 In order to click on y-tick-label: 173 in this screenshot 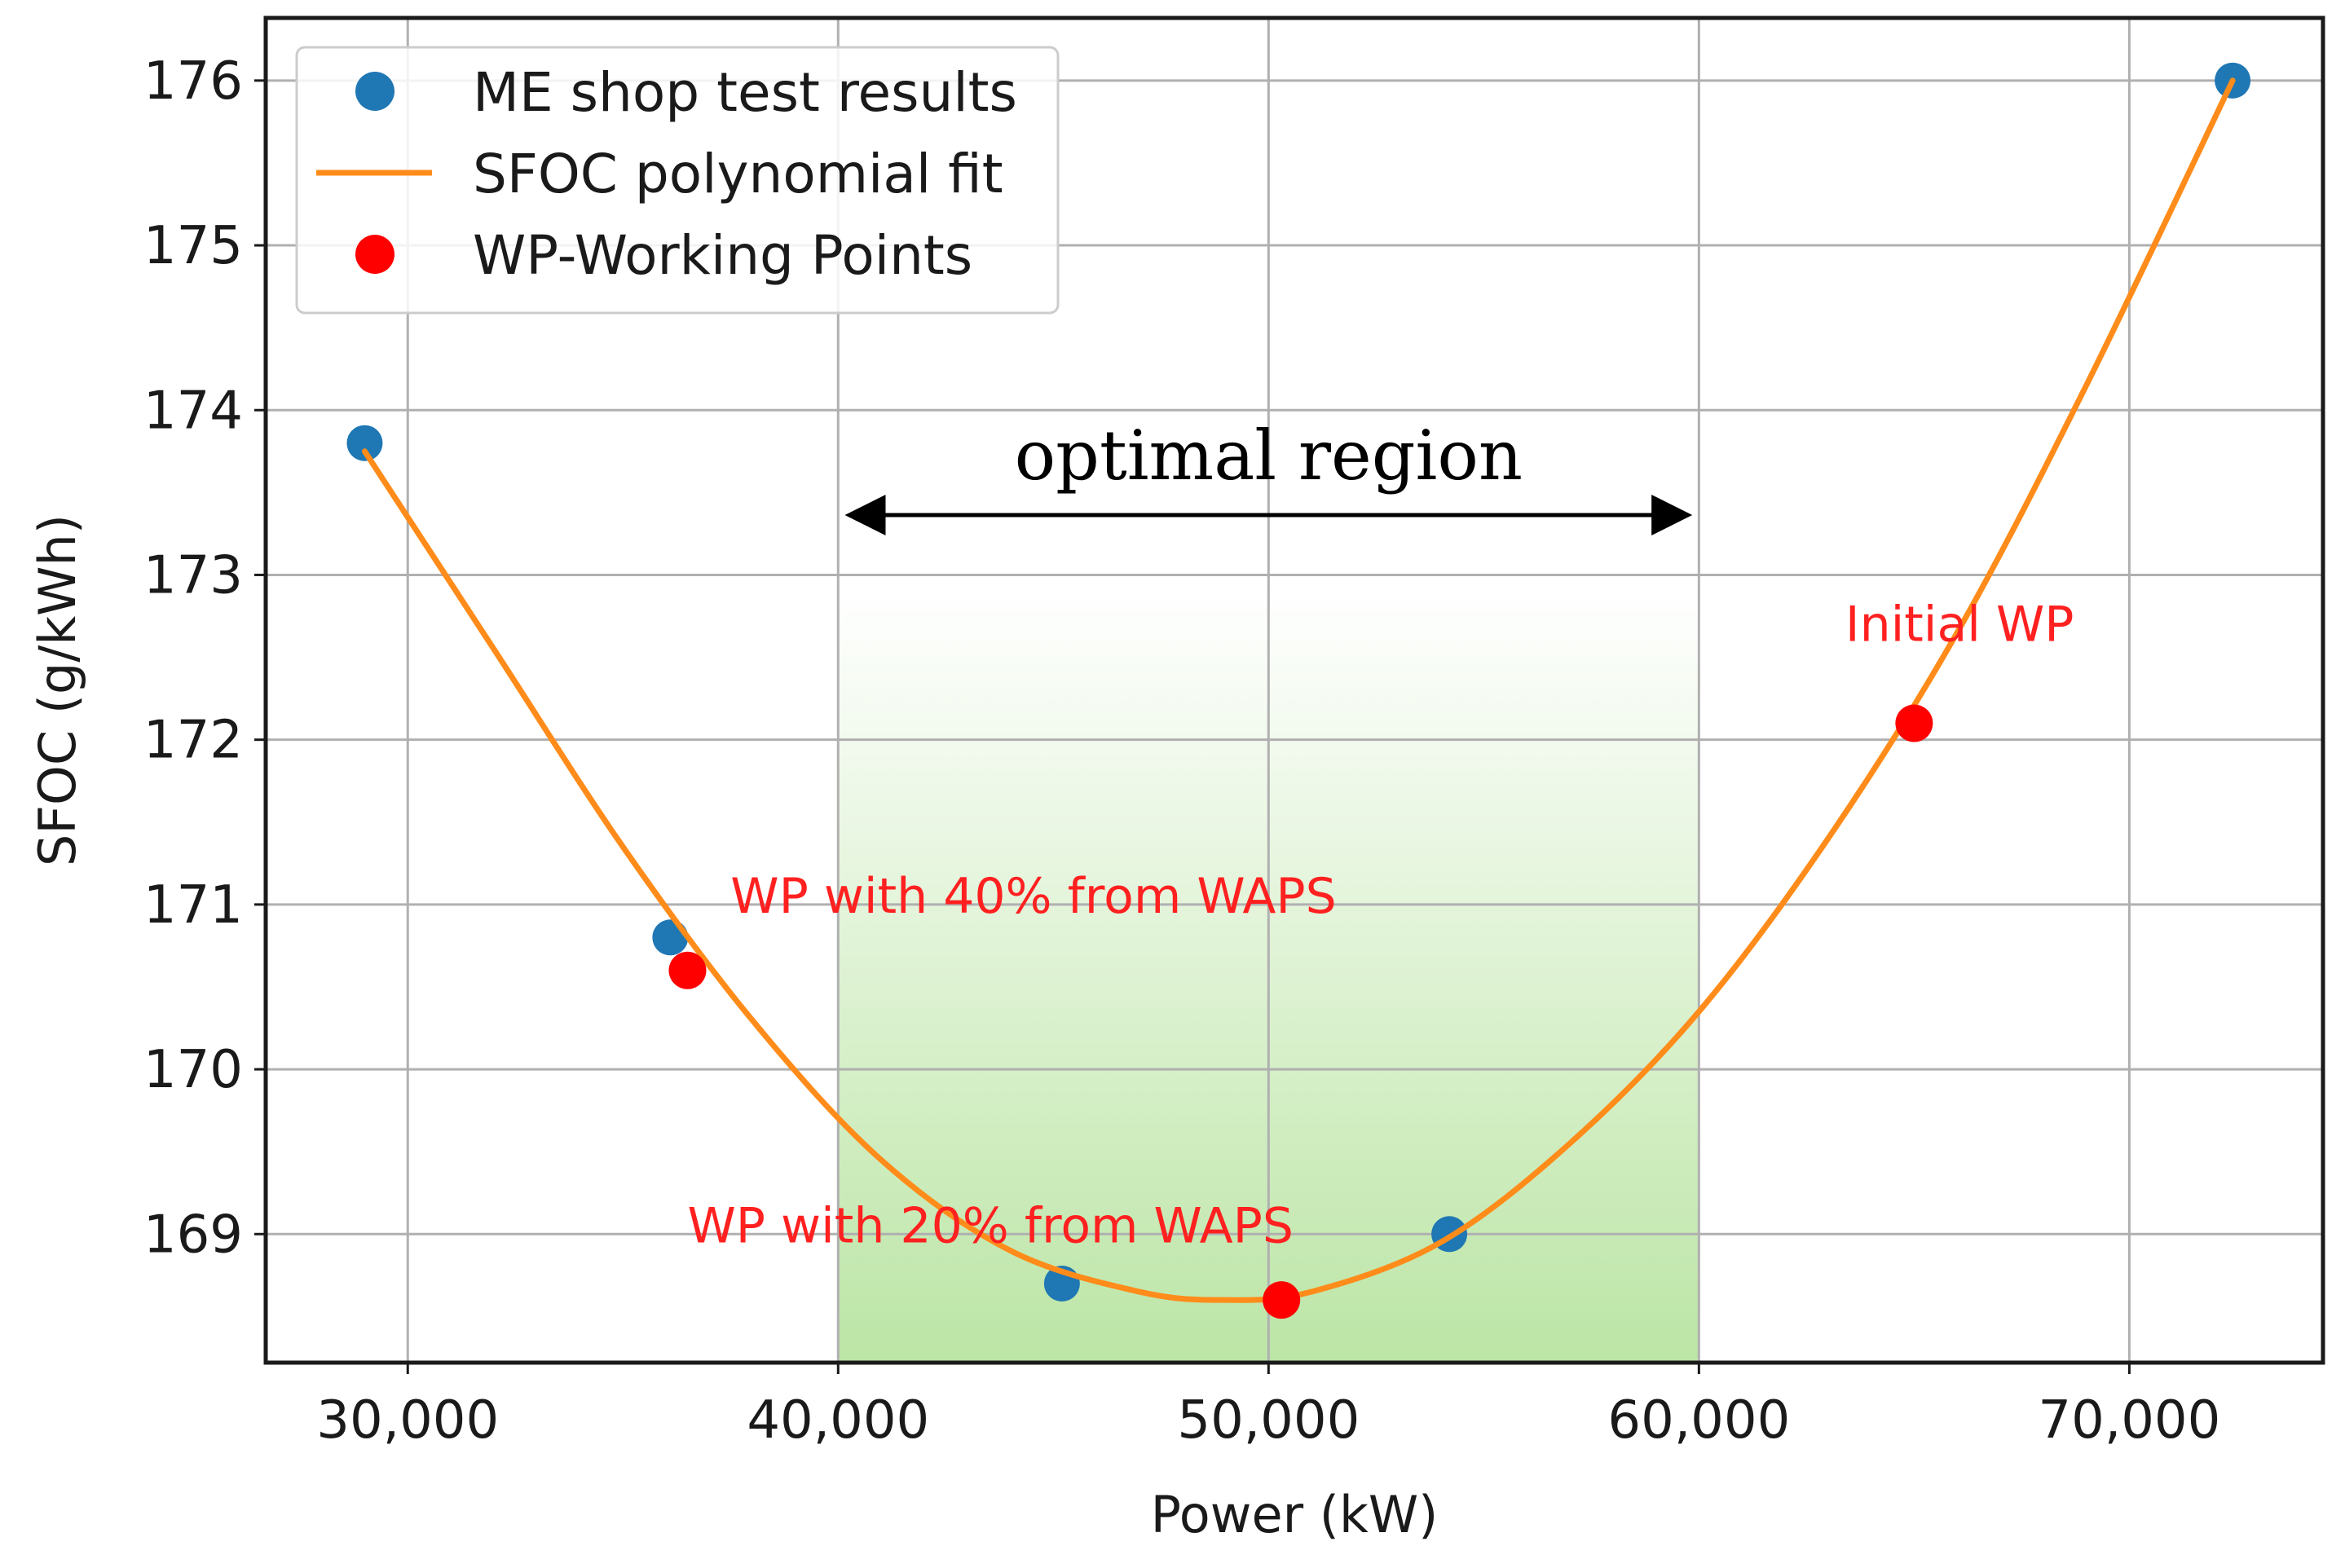, I will do `click(193, 575)`.